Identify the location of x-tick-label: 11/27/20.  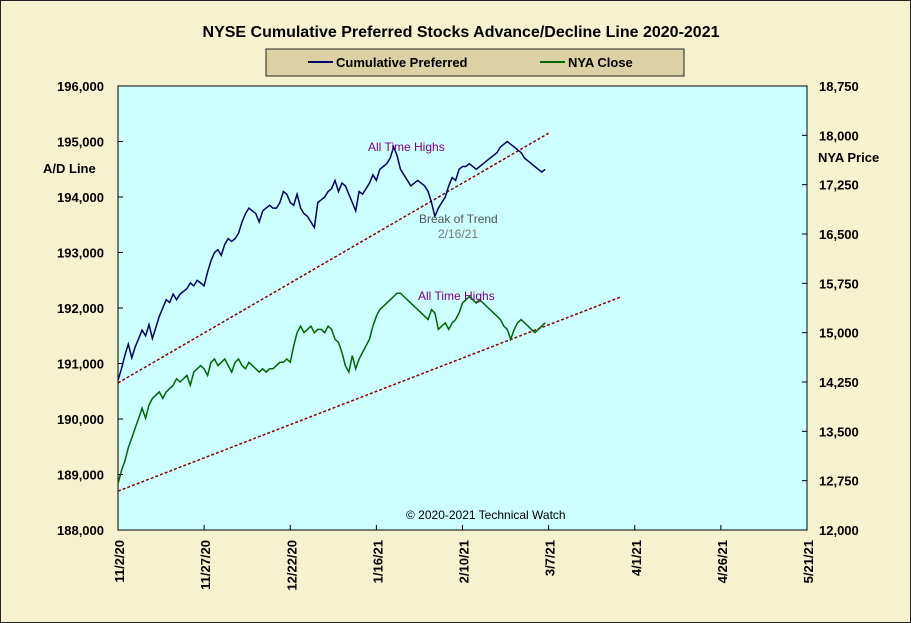
(205, 565).